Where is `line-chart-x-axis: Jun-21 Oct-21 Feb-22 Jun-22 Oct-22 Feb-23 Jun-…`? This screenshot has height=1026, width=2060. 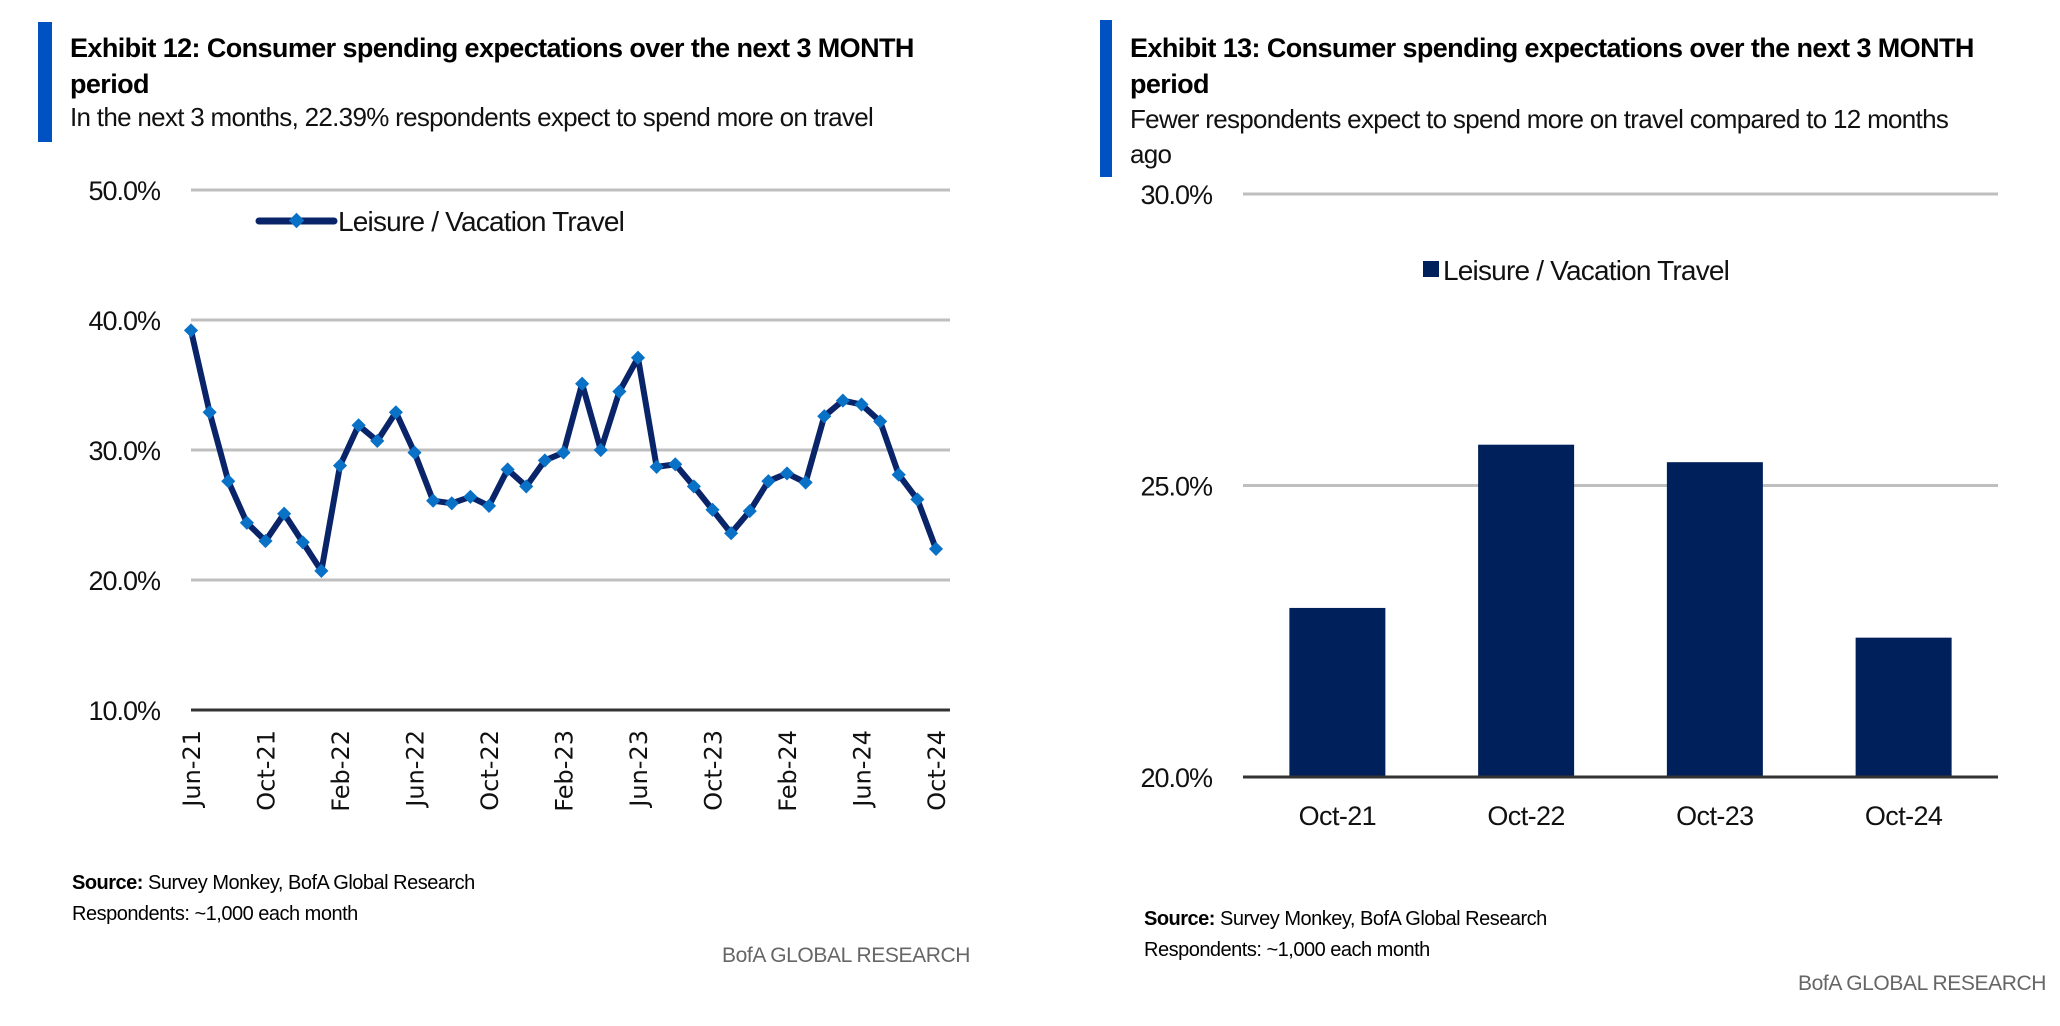
line-chart-x-axis: Jun-21 Oct-21 Feb-22 Jun-22 Oct-22 Feb-23 Jun-… is located at coordinates (564, 771).